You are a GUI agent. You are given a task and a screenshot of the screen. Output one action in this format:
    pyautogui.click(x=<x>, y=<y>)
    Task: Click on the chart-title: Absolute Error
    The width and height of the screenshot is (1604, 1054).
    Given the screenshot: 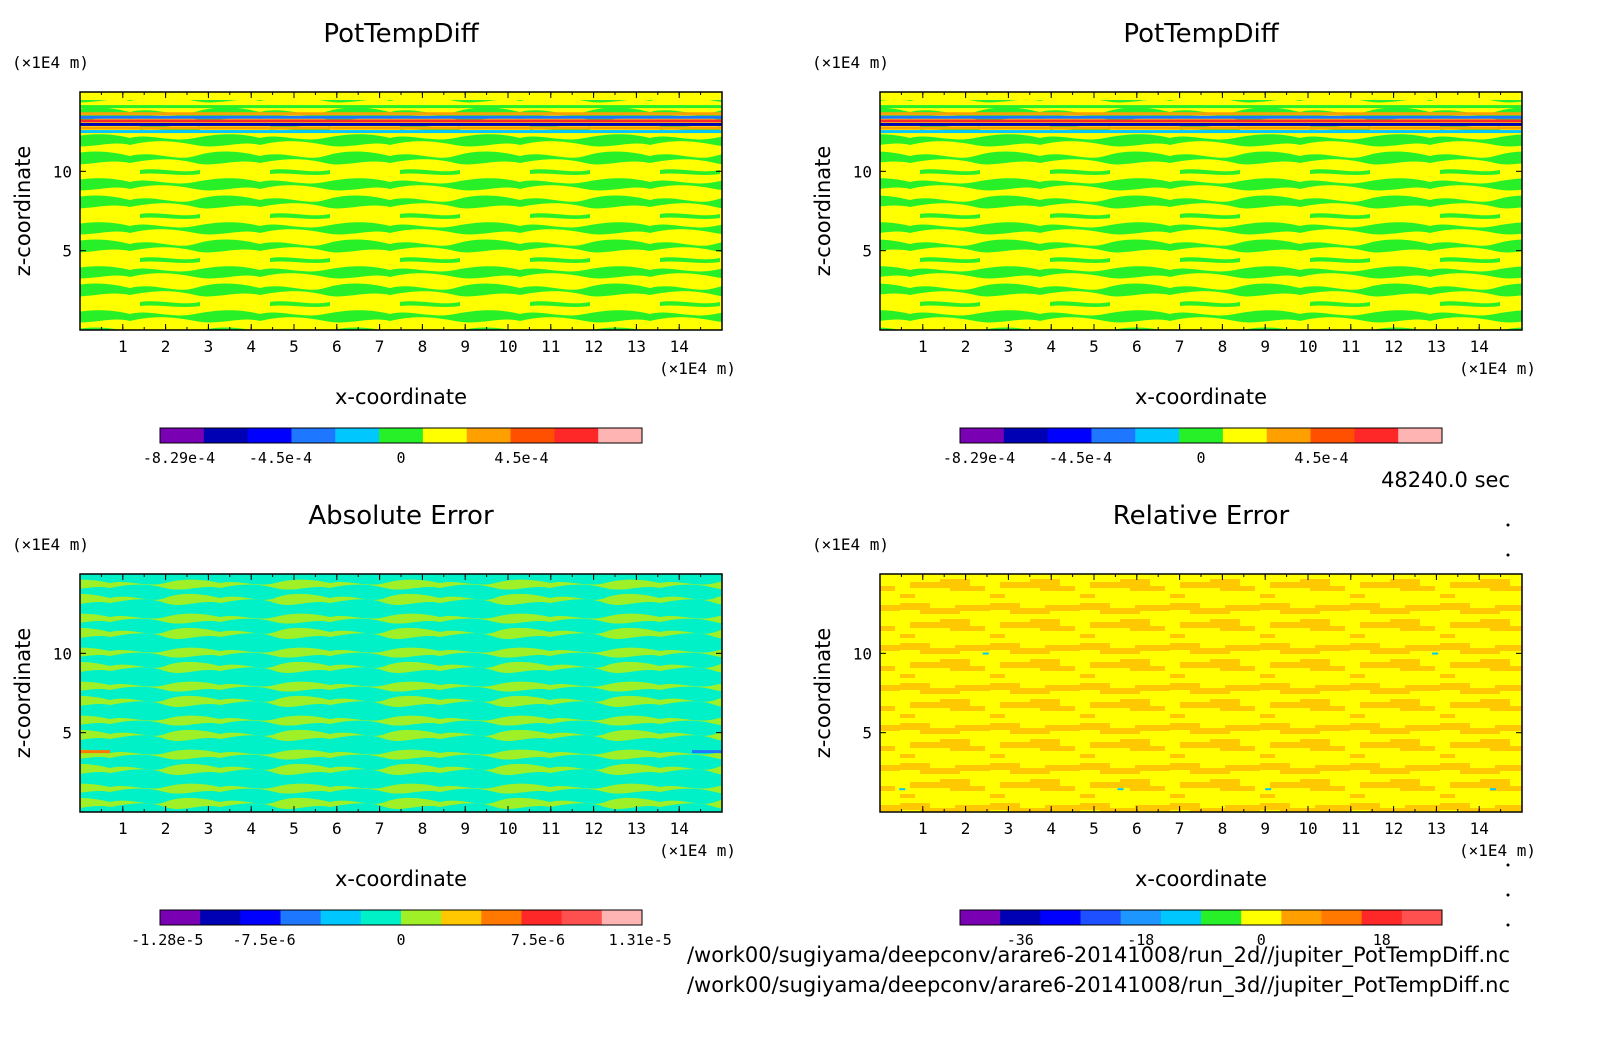 What is the action you would take?
    pyautogui.click(x=401, y=516)
    